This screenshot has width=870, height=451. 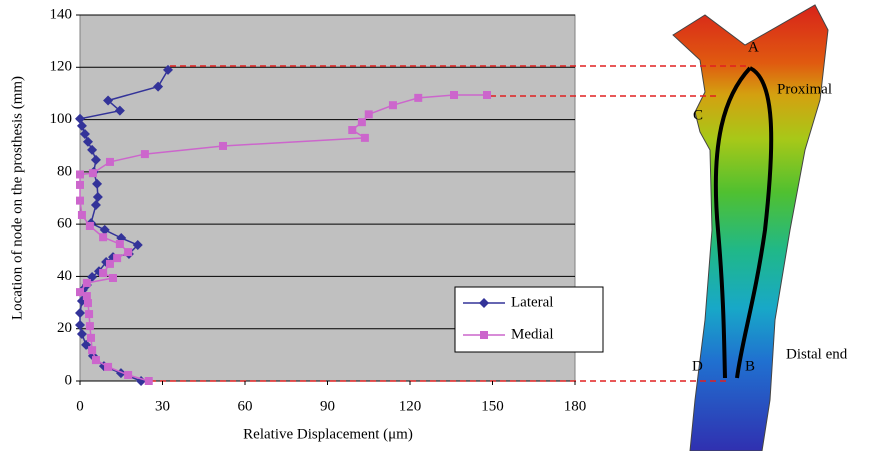 I want to click on path-cd, so click(x=732, y=222).